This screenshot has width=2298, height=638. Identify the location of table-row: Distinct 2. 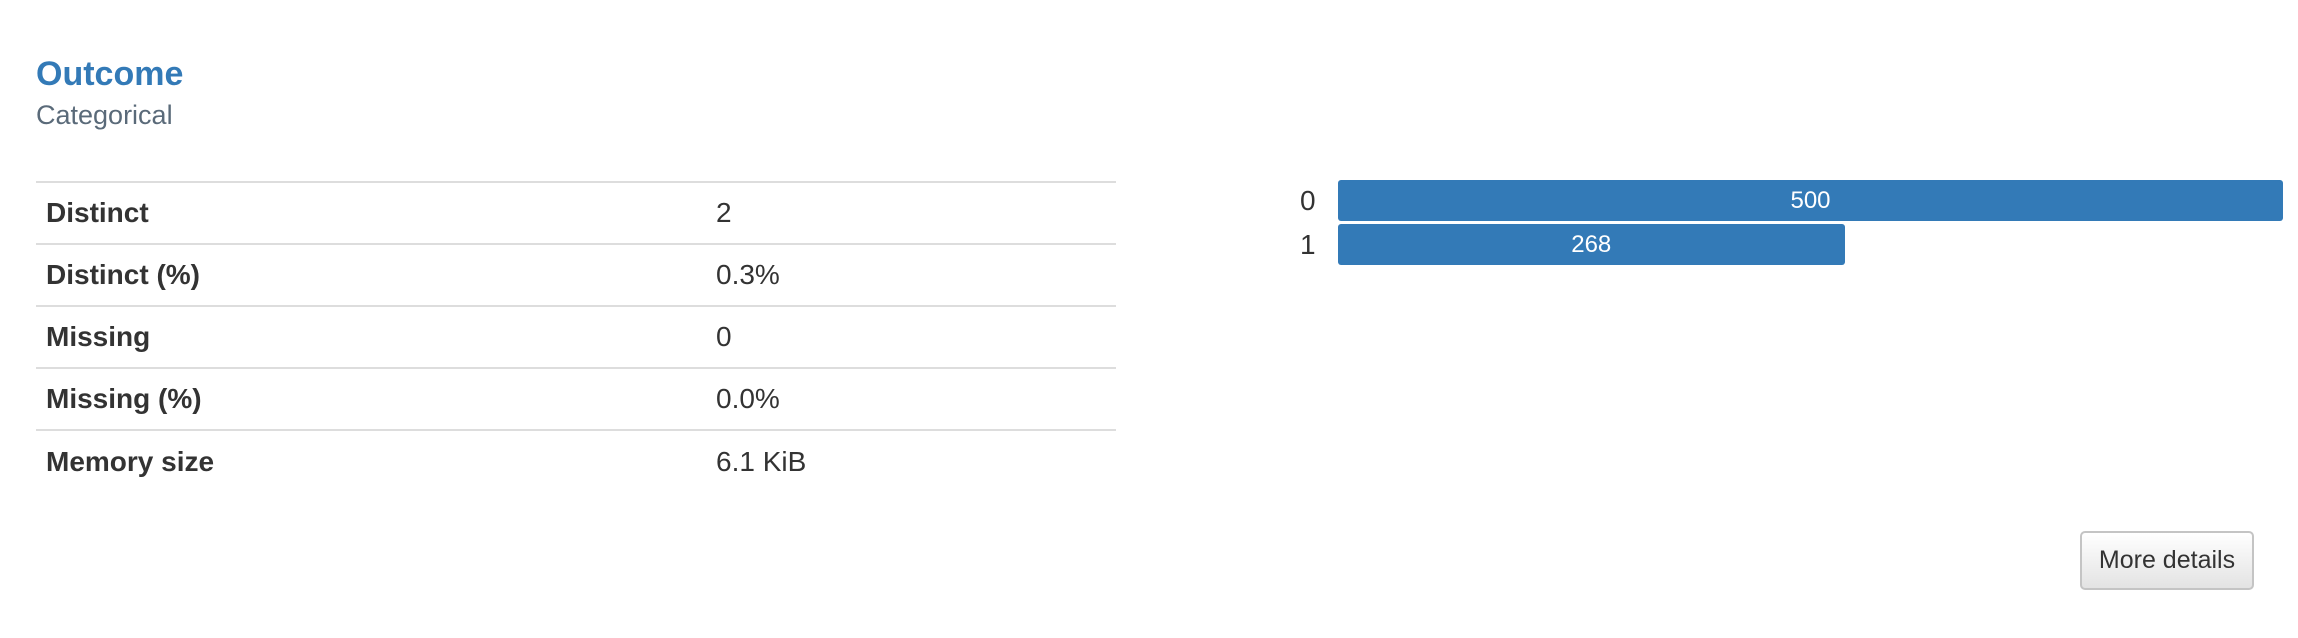
(576, 212).